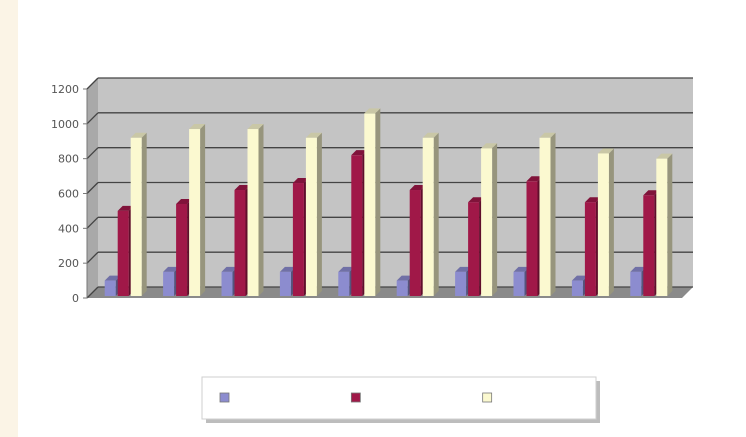 The image size is (746, 437). I want to click on y-tick-label: 0, so click(75, 298).